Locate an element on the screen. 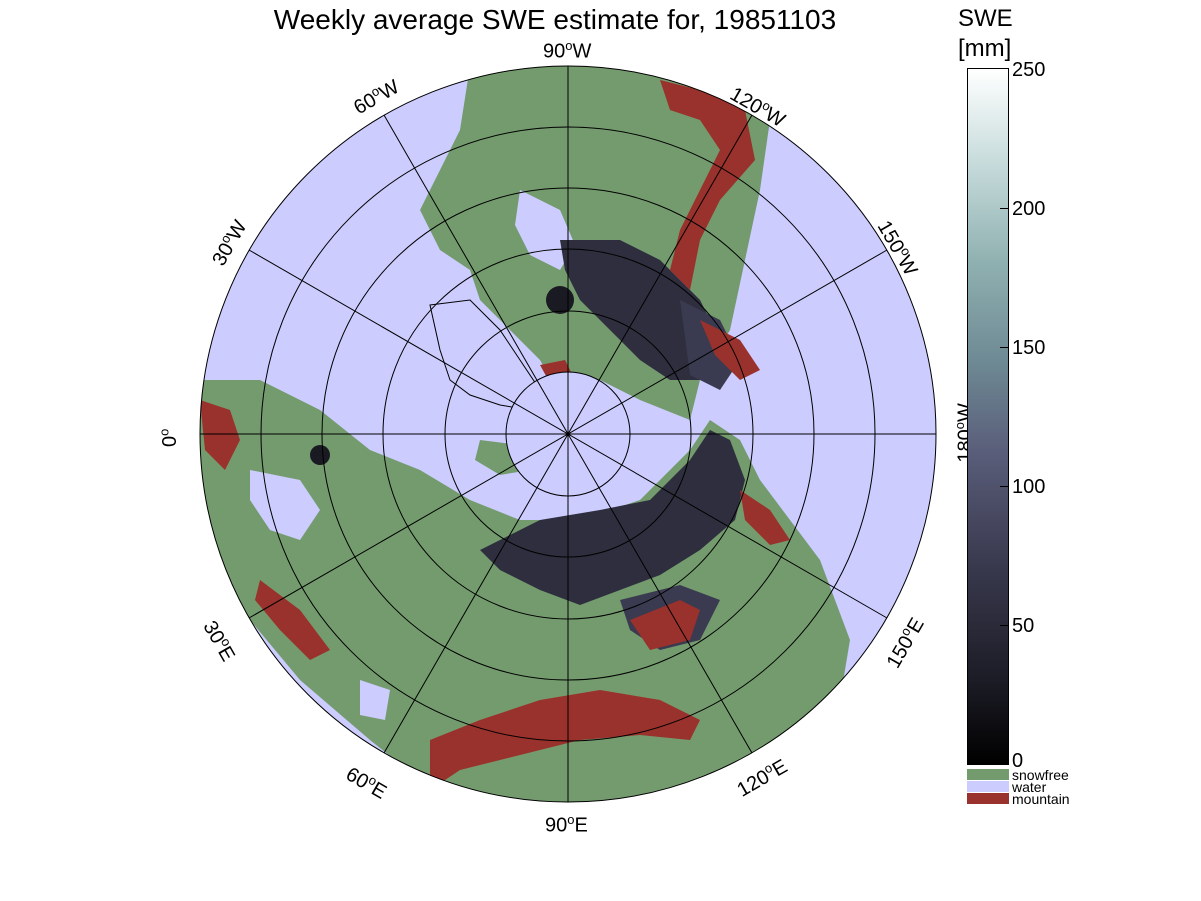 This screenshot has height=901, width=1201. colorbar-title: SWE [mm] is located at coordinates (985, 34).